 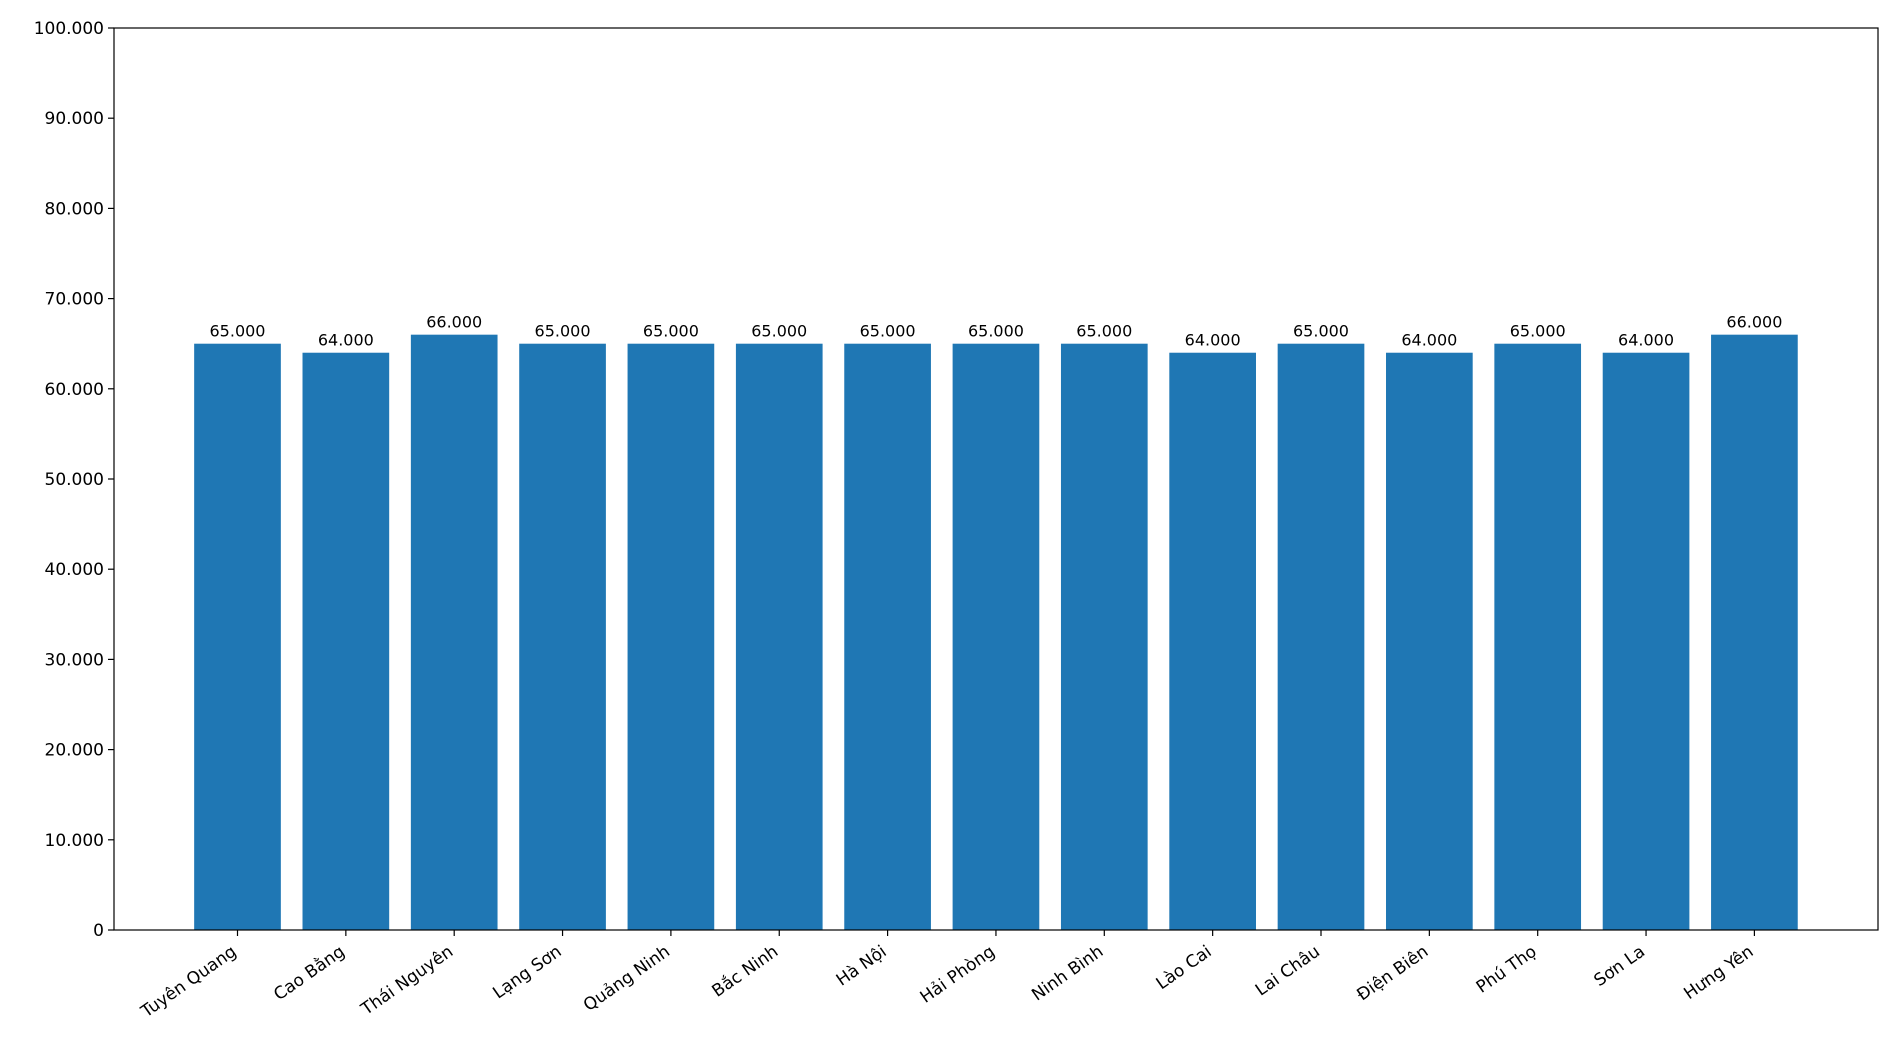 I want to click on y-tick-label: 90.000, so click(x=74, y=119).